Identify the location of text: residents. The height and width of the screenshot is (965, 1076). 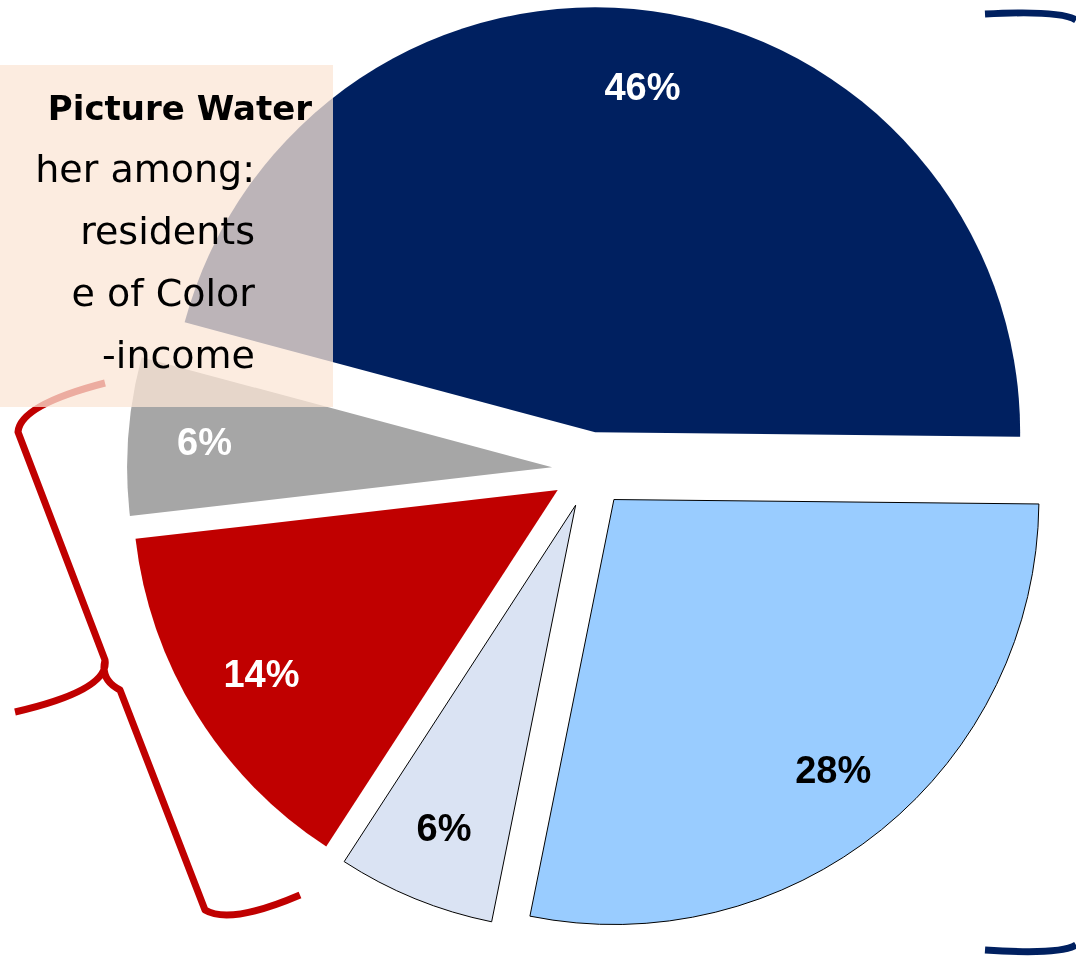
(167, 231).